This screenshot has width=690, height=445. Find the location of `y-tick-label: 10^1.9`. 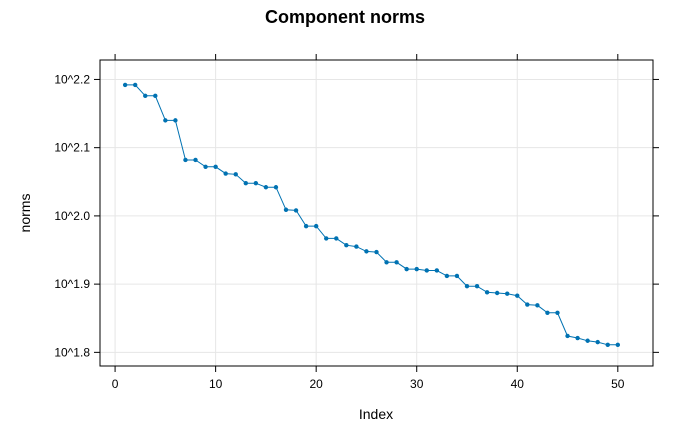

y-tick-label: 10^1.9 is located at coordinates (72, 284).